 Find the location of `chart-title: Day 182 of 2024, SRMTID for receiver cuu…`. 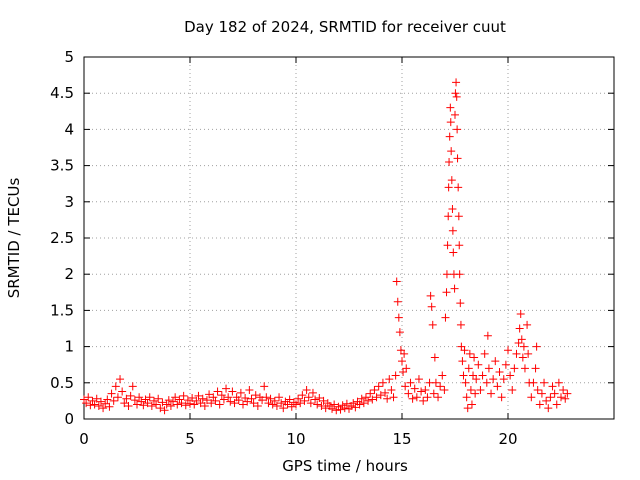

chart-title: Day 182 of 2024, SRMTID for receiver cuu… is located at coordinates (345, 27).